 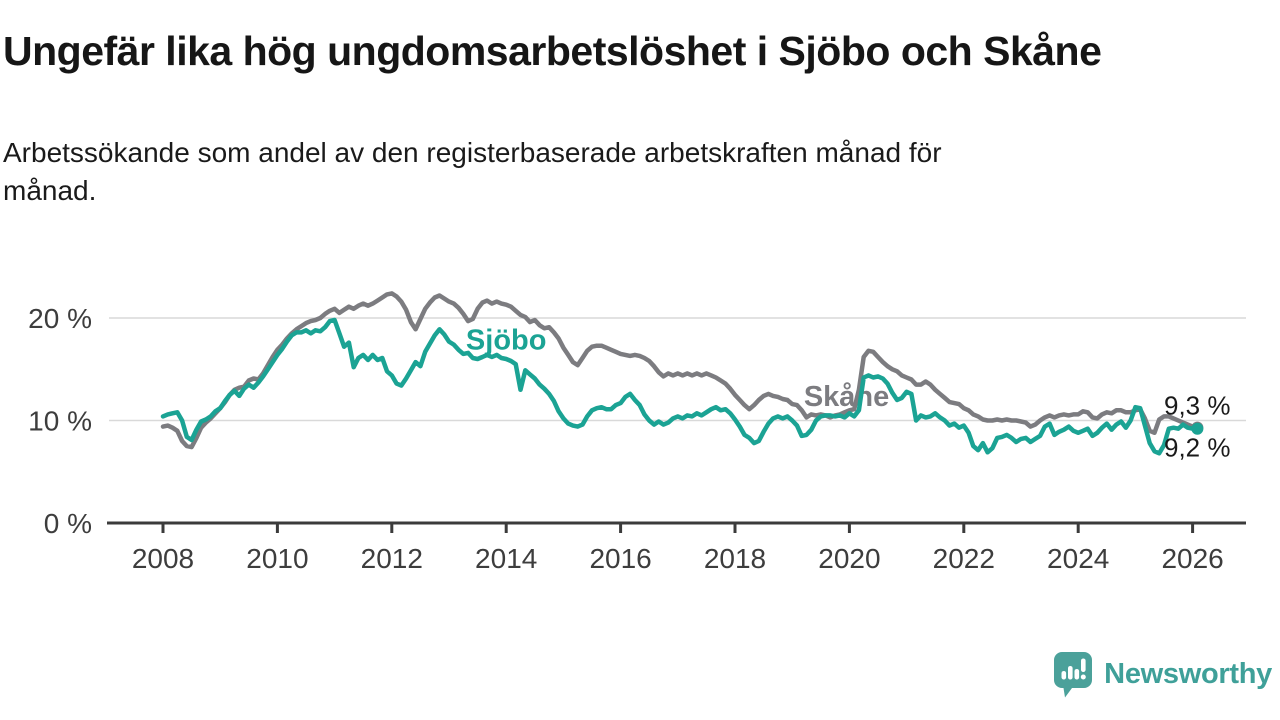 I want to click on x-tick-label: 2018, so click(x=735, y=558).